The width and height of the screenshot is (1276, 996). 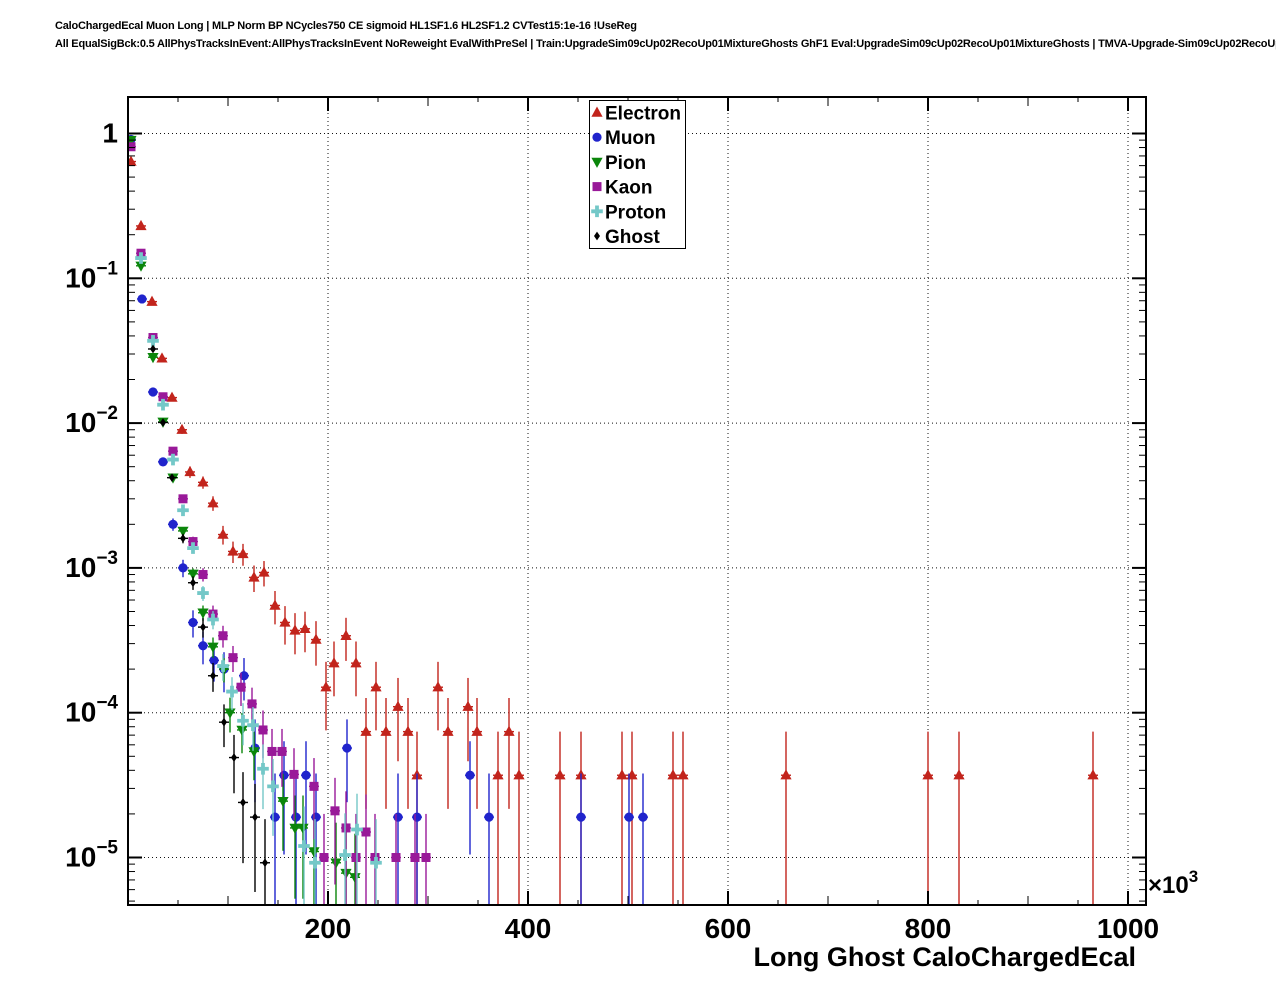 What do you see at coordinates (928, 928) in the screenshot?
I see `x-axis-label: 800` at bounding box center [928, 928].